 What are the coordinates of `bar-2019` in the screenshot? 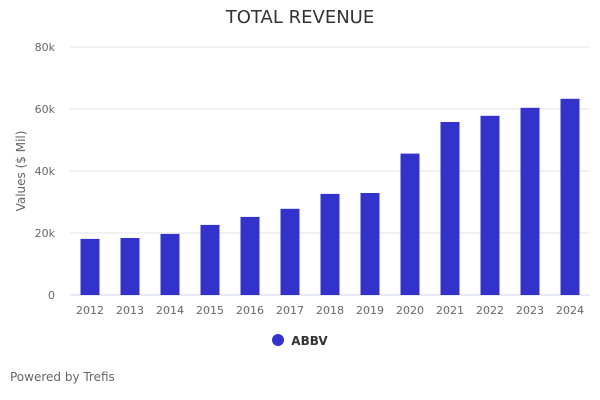 It's located at (370, 244).